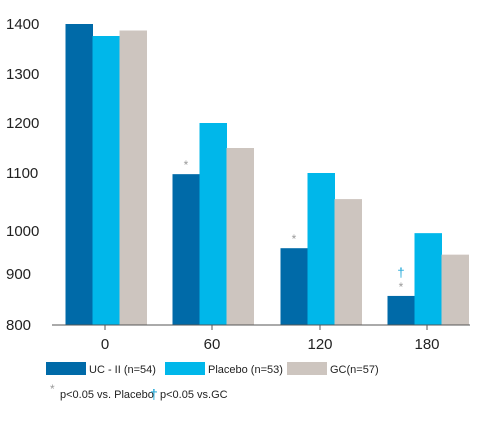  I want to click on legend-label: Placebo (n=53), so click(245, 370).